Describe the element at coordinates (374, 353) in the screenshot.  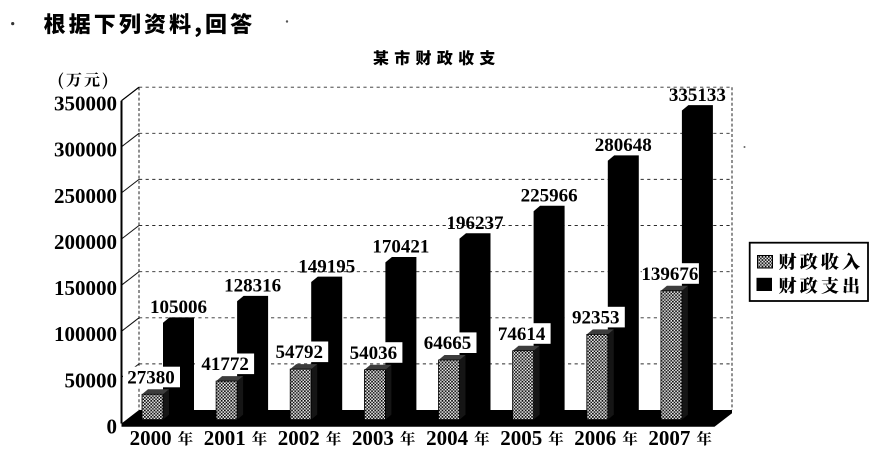
I see `svg-text: 54036` at that location.